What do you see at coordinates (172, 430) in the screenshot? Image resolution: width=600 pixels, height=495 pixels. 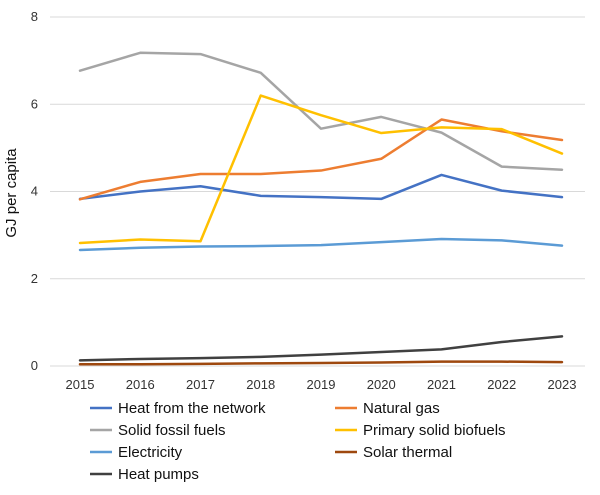 I see `legend-label: Solid fossil fuels` at bounding box center [172, 430].